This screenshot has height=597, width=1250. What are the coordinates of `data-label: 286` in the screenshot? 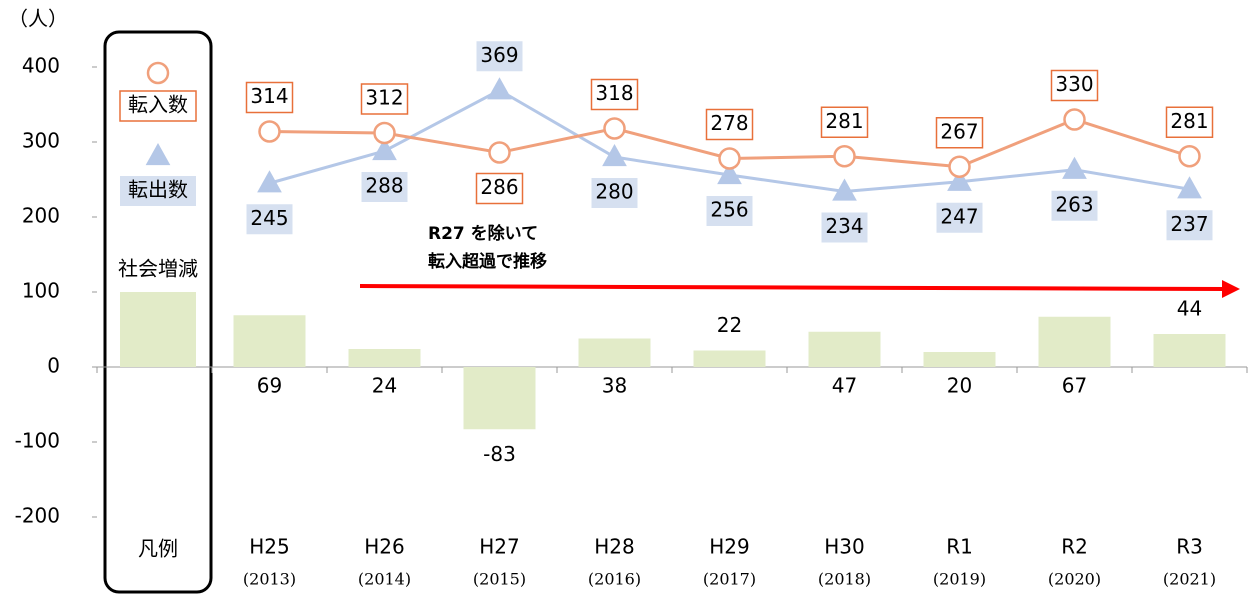 It's located at (499, 187).